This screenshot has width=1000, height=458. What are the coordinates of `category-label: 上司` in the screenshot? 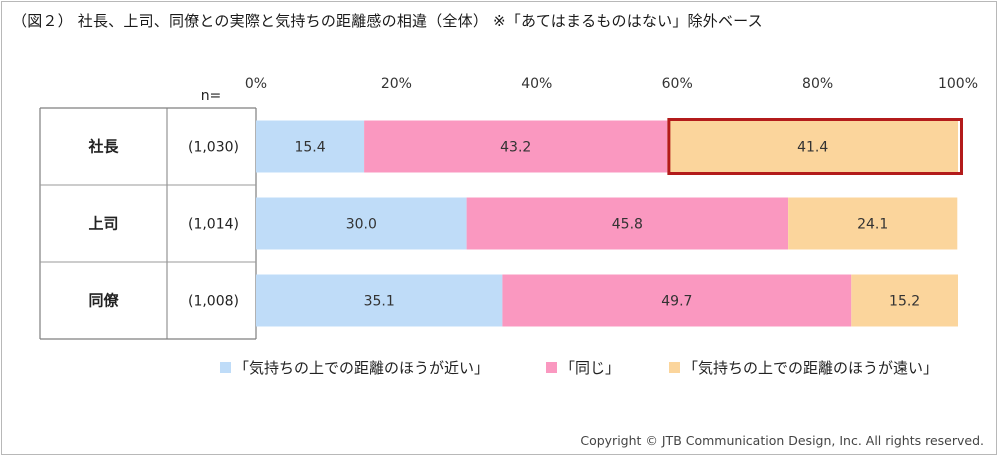 It's located at (103, 224).